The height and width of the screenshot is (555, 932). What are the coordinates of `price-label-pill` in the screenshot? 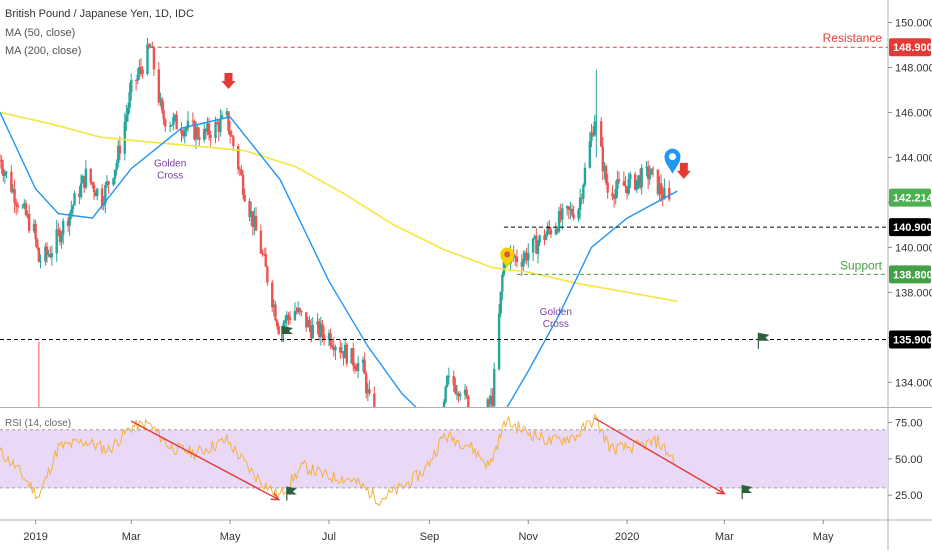 It's located at (910, 47).